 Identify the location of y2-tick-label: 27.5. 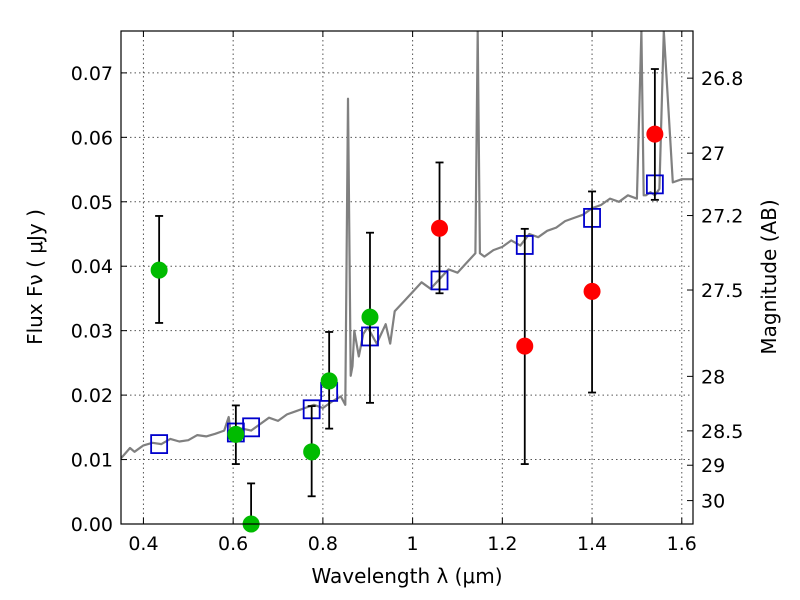
(722, 291).